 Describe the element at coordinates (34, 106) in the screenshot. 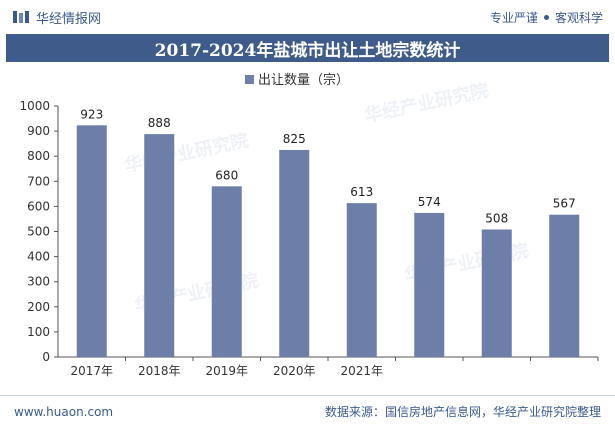

I see `y-tick-label: 1000` at that location.